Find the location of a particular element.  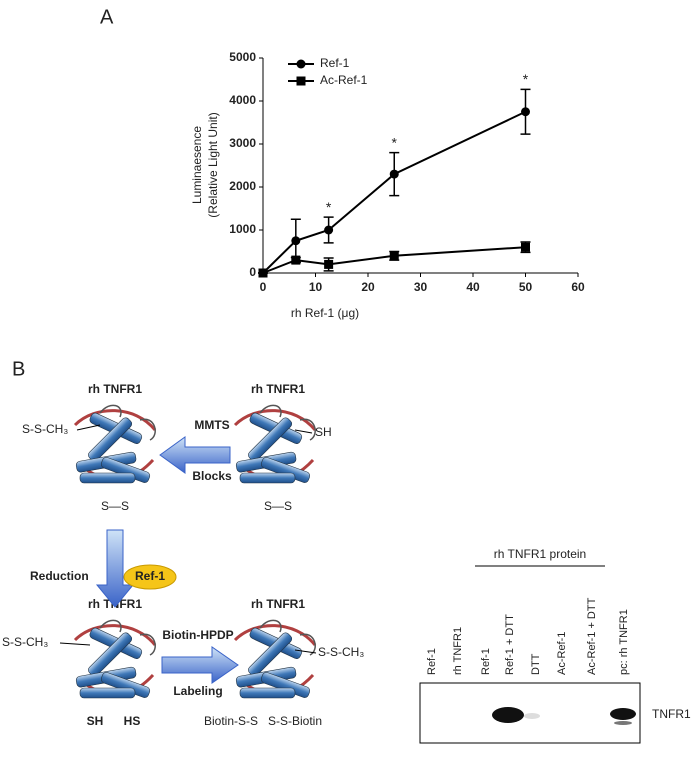

arrow-label: Reduction is located at coordinates (59, 576).